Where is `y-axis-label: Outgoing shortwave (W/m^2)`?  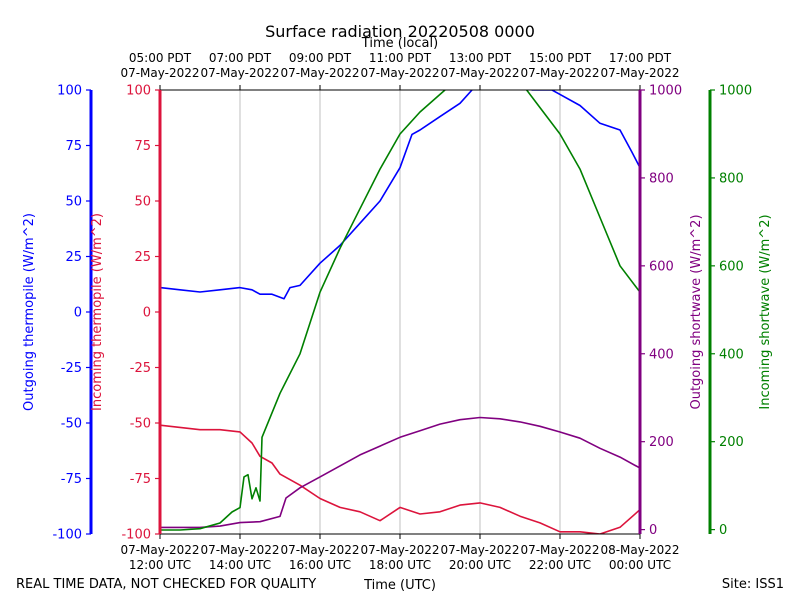 y-axis-label: Outgoing shortwave (W/m^2) is located at coordinates (696, 311).